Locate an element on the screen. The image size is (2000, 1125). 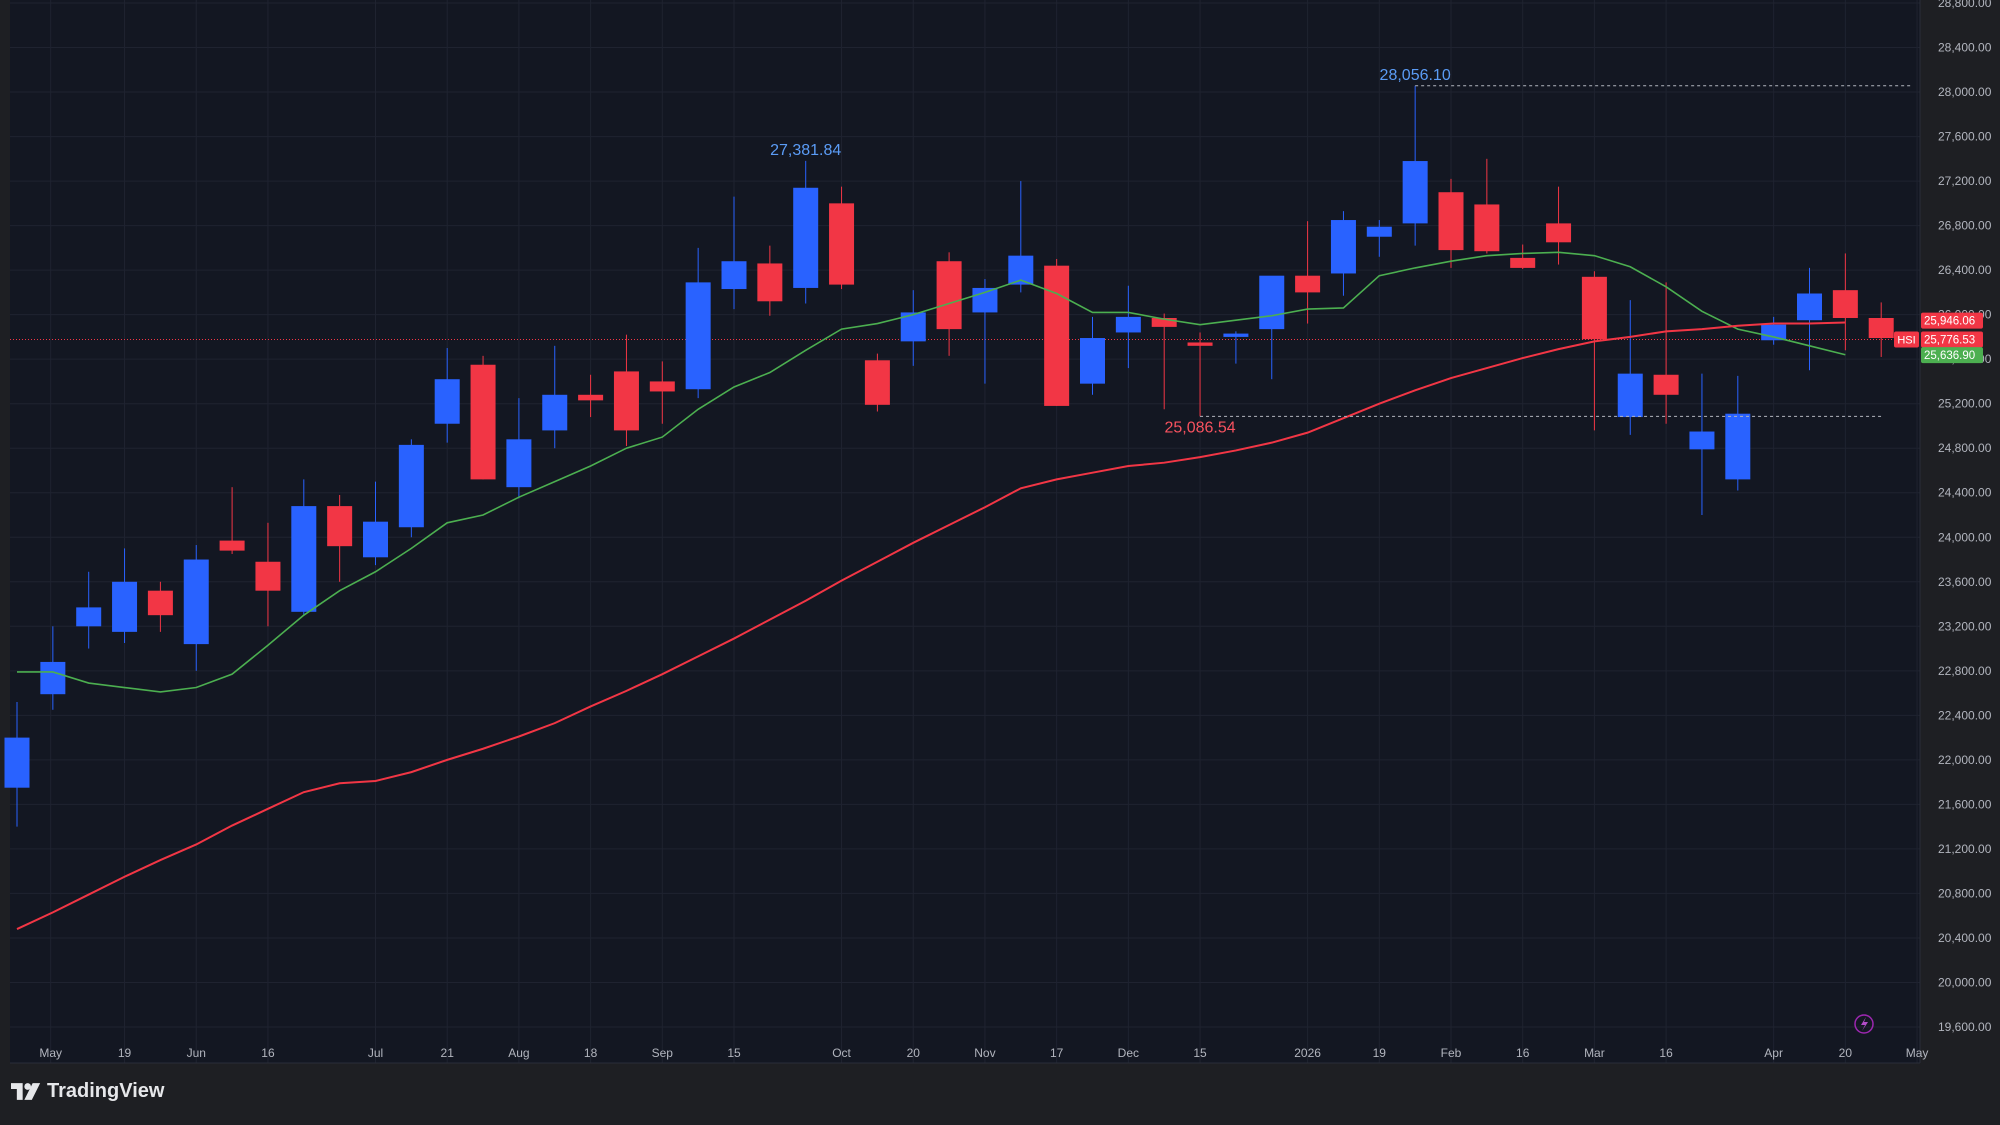
price-badges: 25,946.06 25,776.53 HSI 25,636.90 is located at coordinates (1938, 338).